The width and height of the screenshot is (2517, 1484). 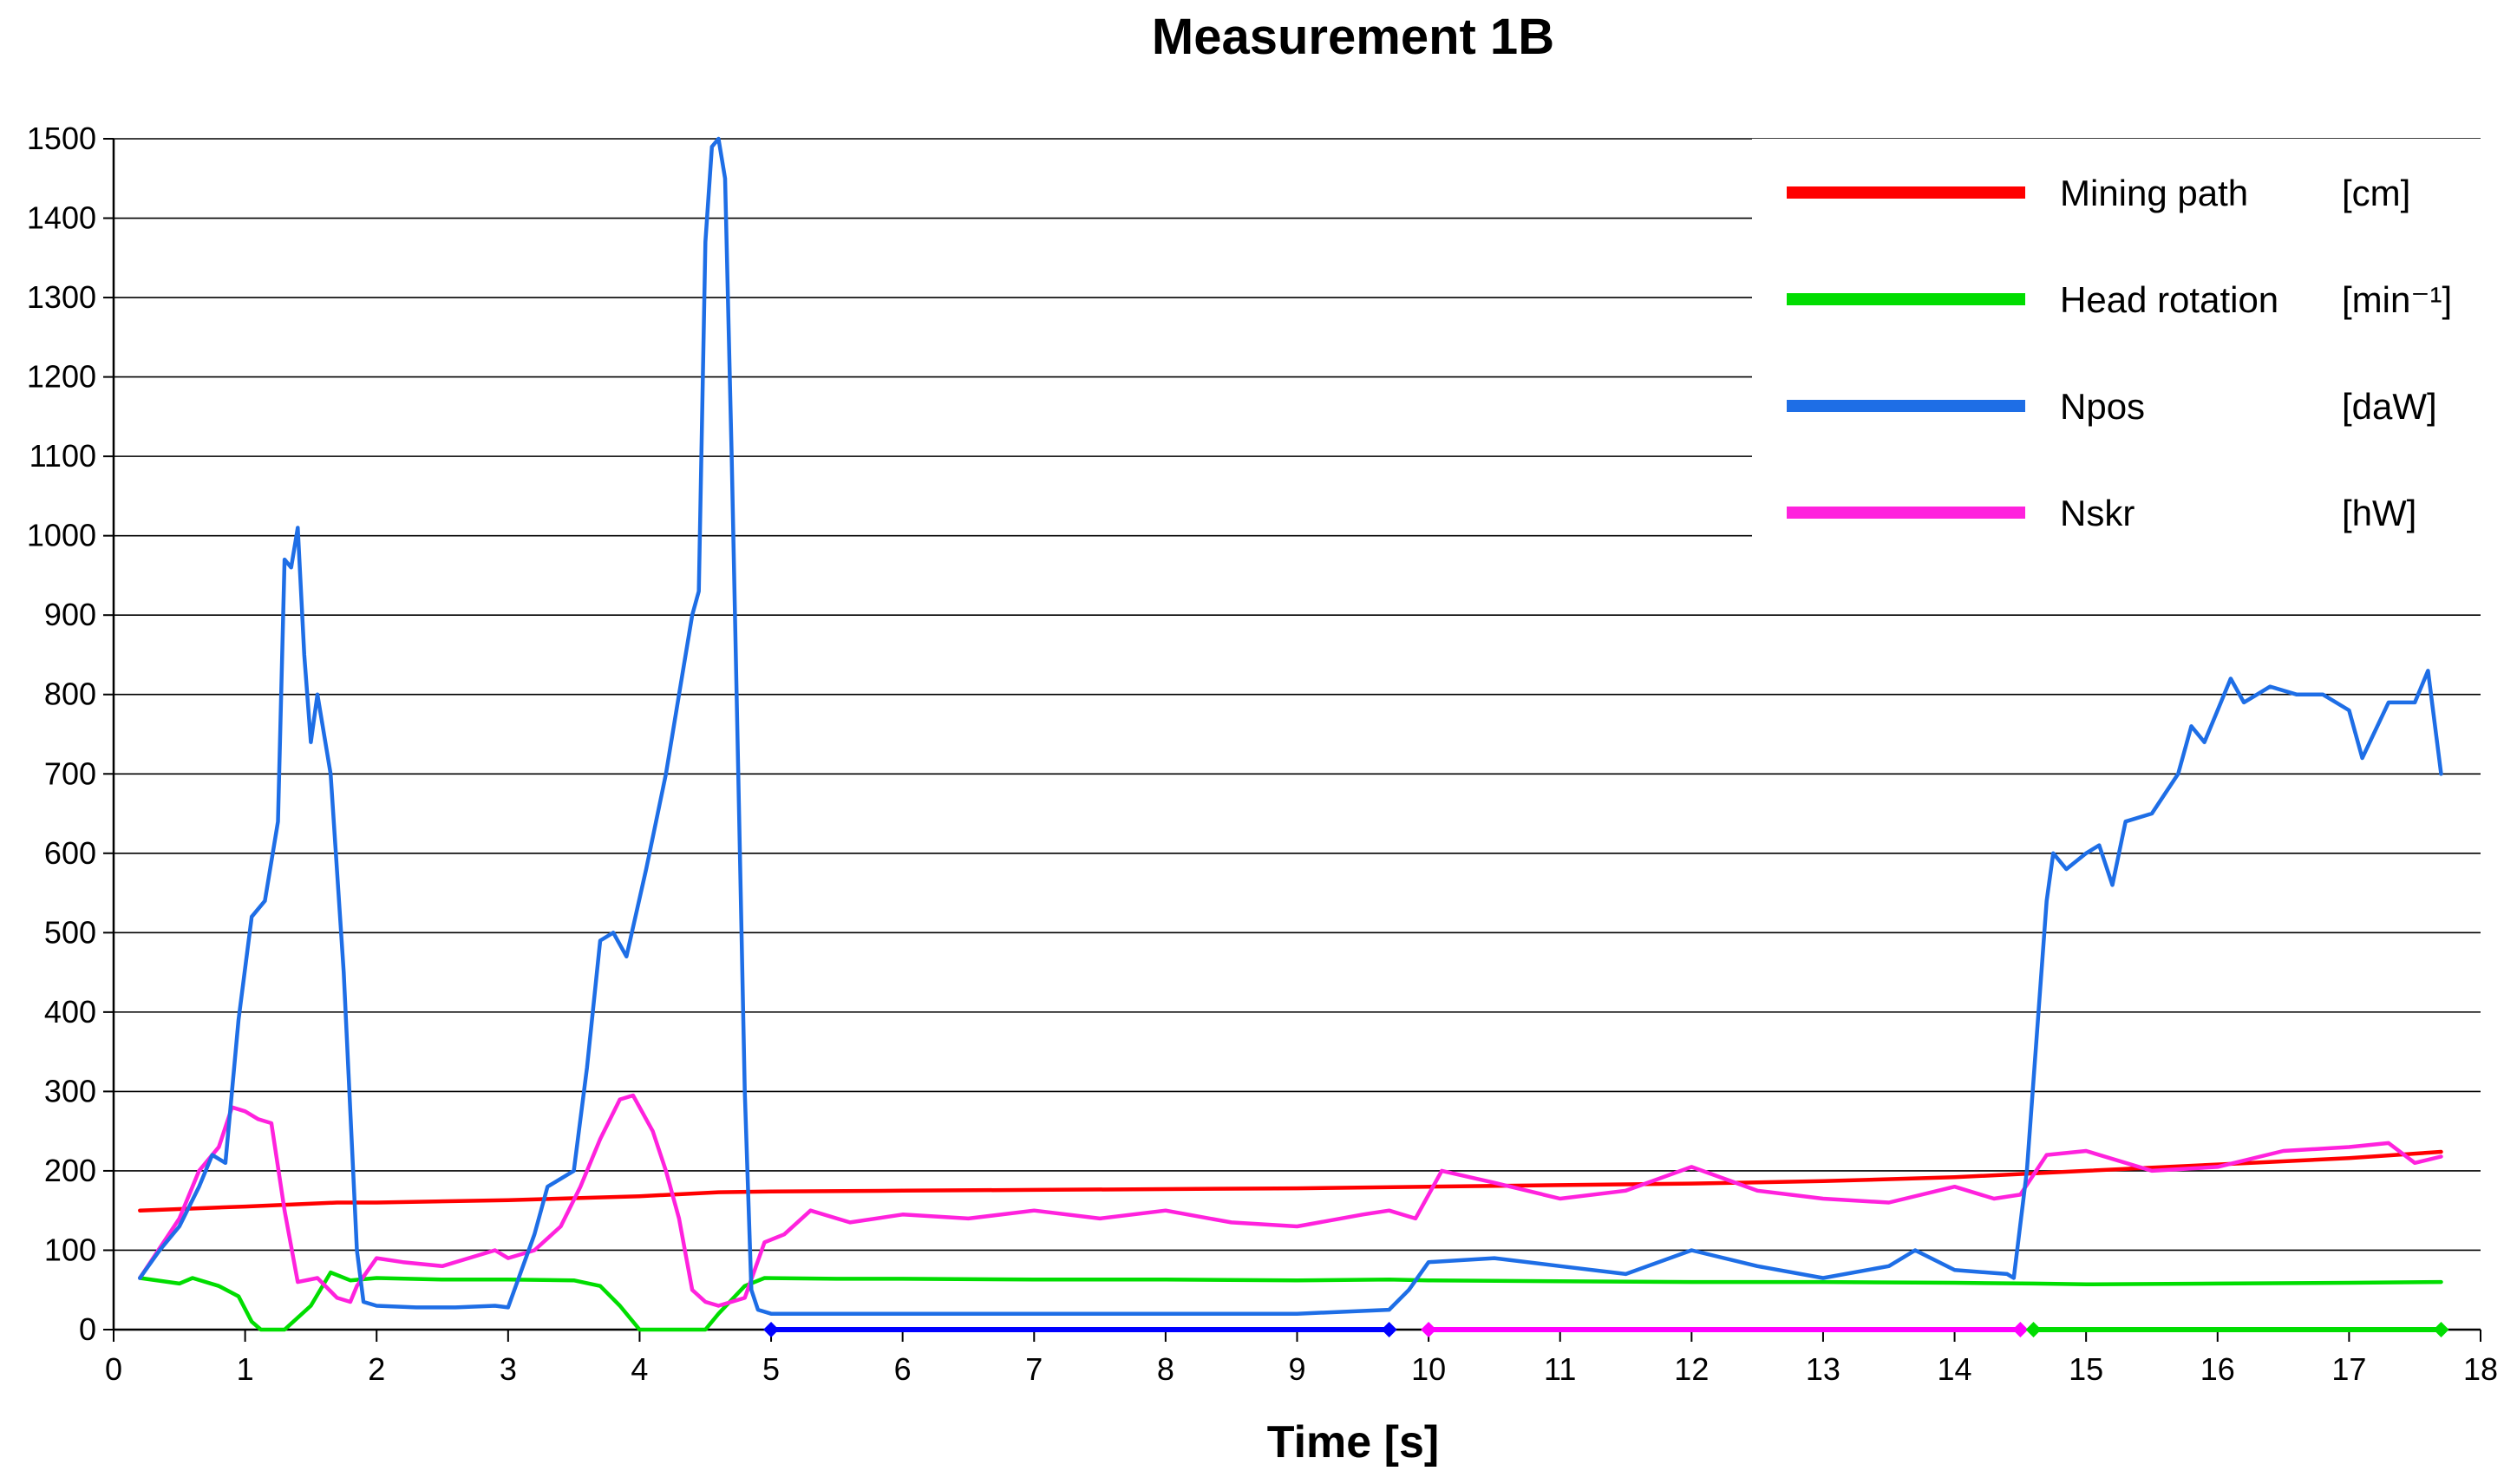 What do you see at coordinates (1034, 1369) in the screenshot?
I see `x-tick-label-7: 7` at bounding box center [1034, 1369].